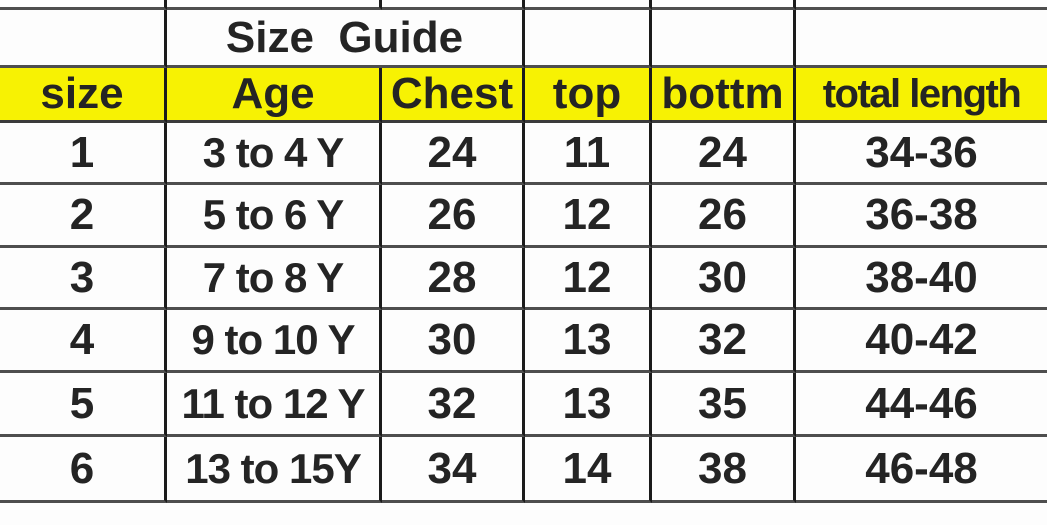 The width and height of the screenshot is (1047, 525). Describe the element at coordinates (83, 95) in the screenshot. I see `column-header-size: size` at that location.